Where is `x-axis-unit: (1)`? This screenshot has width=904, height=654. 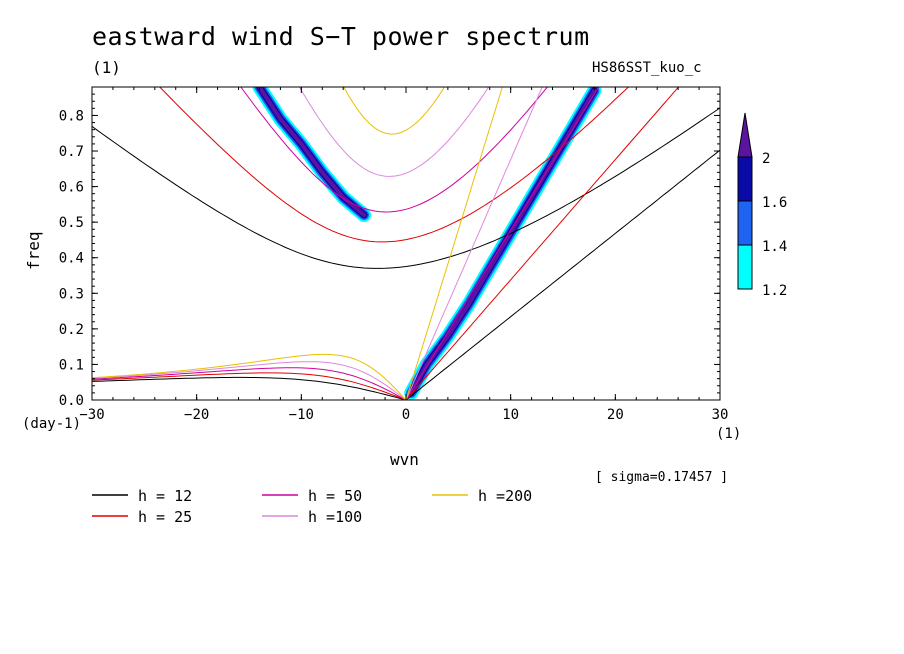 x-axis-unit: (1) is located at coordinates (729, 434).